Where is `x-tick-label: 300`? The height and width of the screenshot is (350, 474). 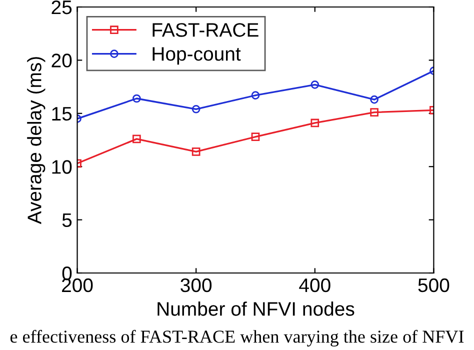 x-tick-label: 300 is located at coordinates (196, 285).